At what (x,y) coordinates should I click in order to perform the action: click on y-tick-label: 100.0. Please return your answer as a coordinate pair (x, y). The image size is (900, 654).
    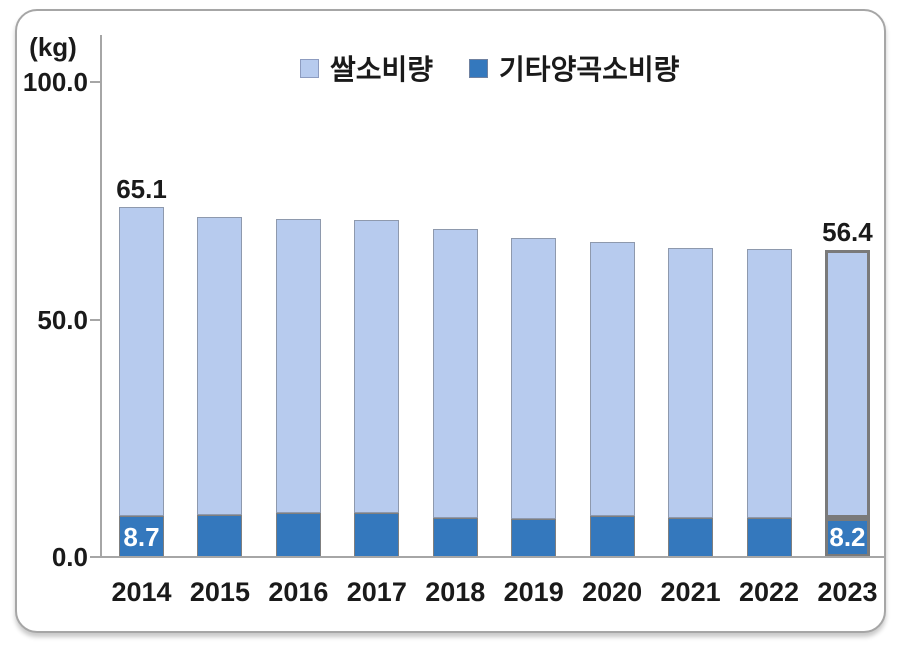
    Looking at the image, I should click on (55, 82).